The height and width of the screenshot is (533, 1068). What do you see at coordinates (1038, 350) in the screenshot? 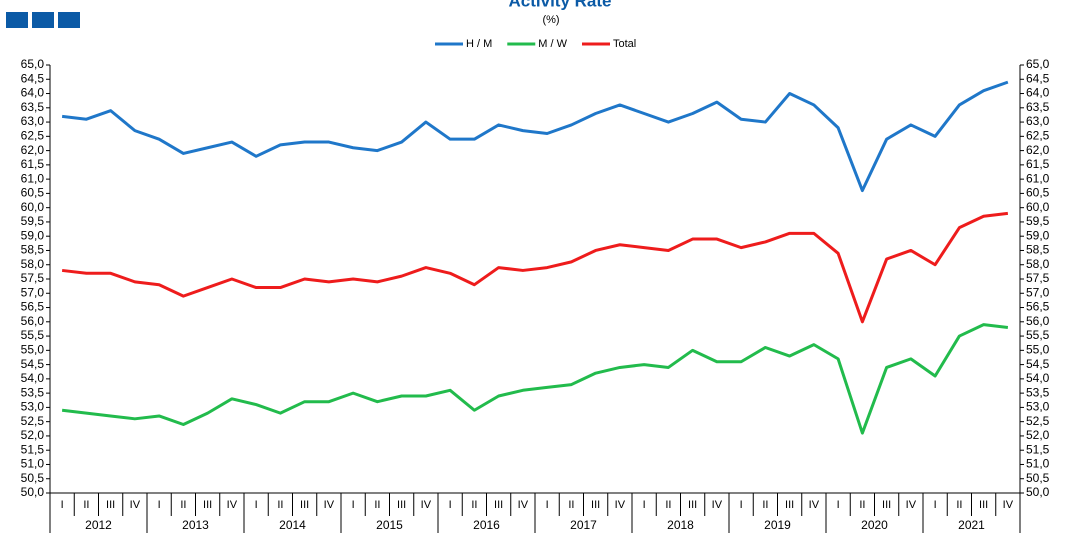
I see `y2-tick-label: 55,0` at bounding box center [1038, 350].